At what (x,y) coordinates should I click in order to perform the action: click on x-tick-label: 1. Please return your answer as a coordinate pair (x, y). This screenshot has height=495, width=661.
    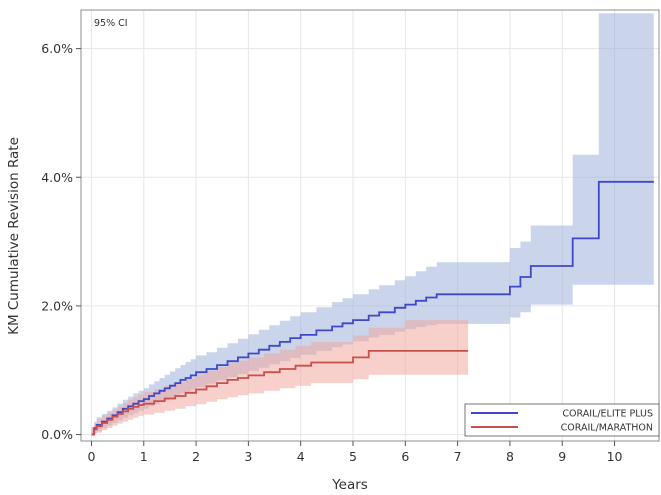
    Looking at the image, I should click on (144, 456).